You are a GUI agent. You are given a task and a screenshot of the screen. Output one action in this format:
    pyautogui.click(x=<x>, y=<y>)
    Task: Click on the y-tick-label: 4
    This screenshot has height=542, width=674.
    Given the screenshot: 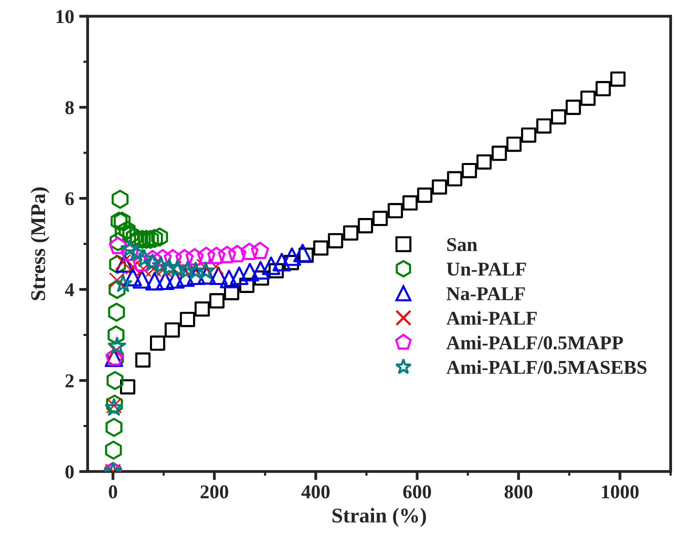 What is the action you would take?
    pyautogui.click(x=69, y=289)
    